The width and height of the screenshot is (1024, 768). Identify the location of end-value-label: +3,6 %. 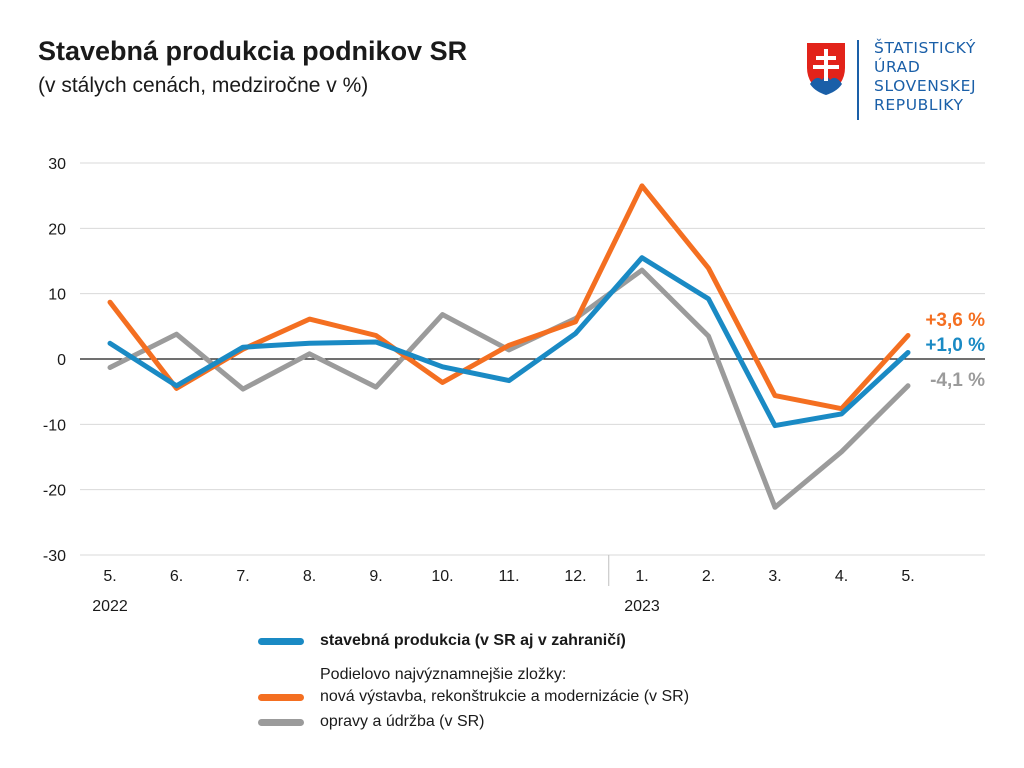
(955, 320).